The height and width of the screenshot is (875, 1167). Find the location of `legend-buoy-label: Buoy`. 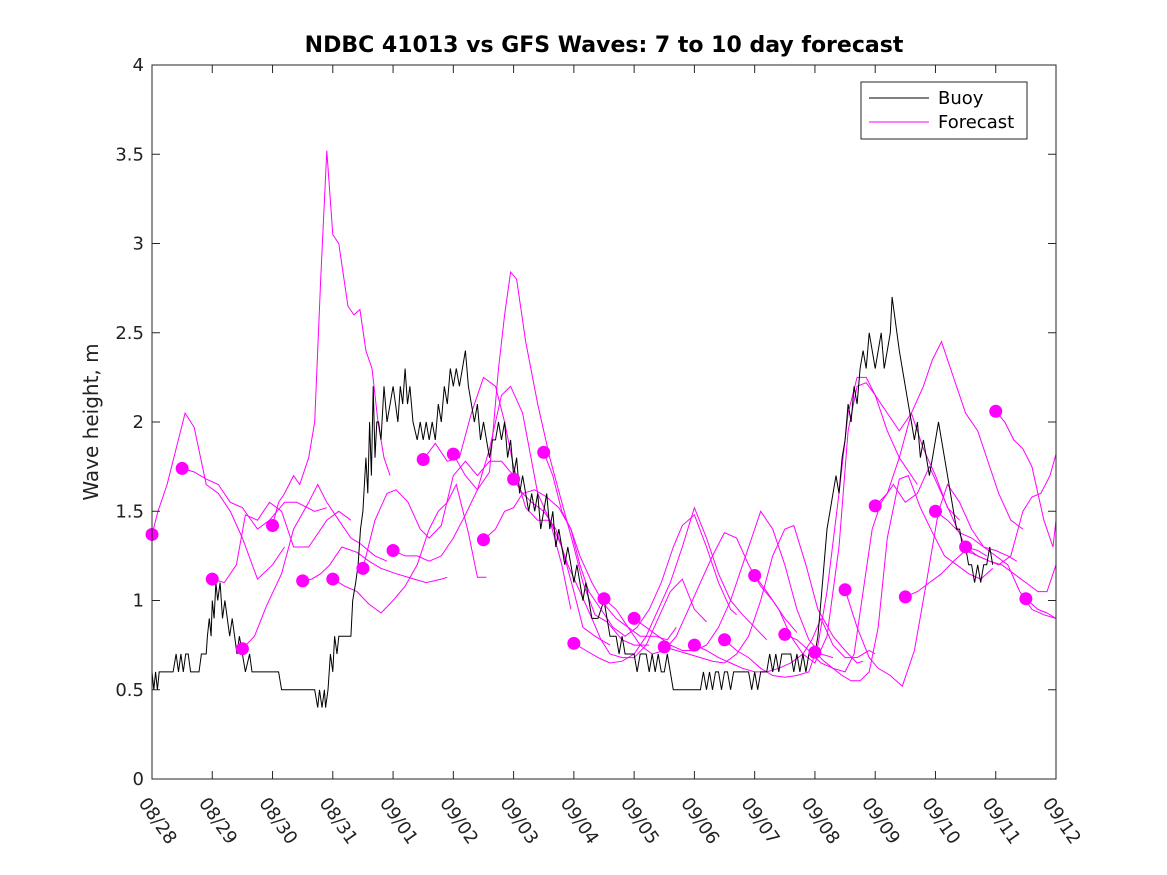

legend-buoy-label: Buoy is located at coordinates (961, 98).